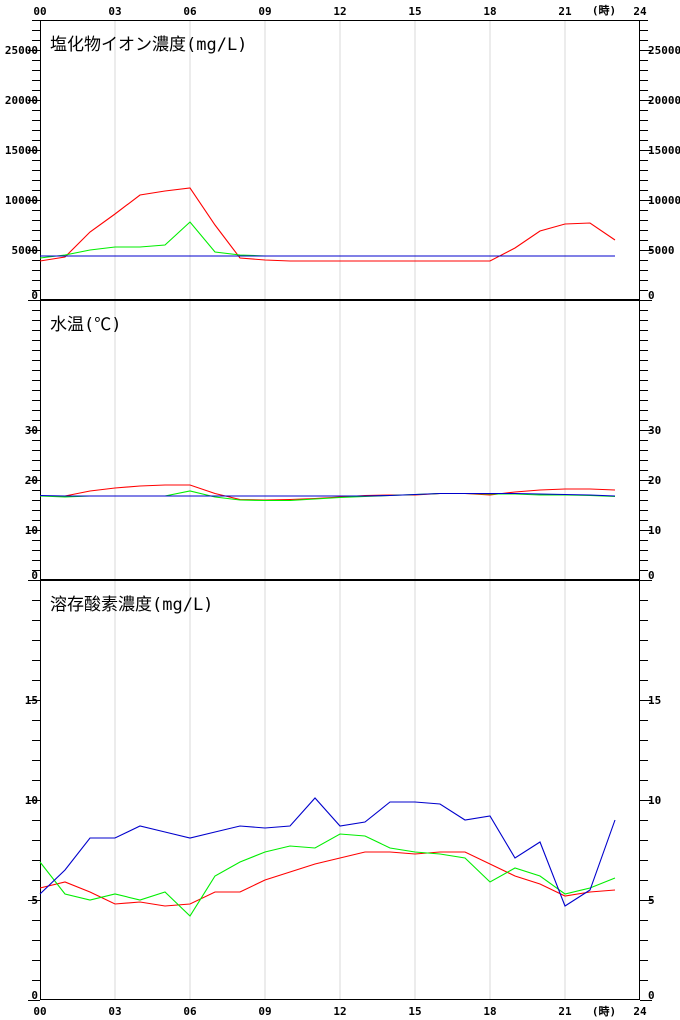 The width and height of the screenshot is (680, 1020). Describe the element at coordinates (565, 11) in the screenshot. I see `x-tick-label-top: 21` at that location.